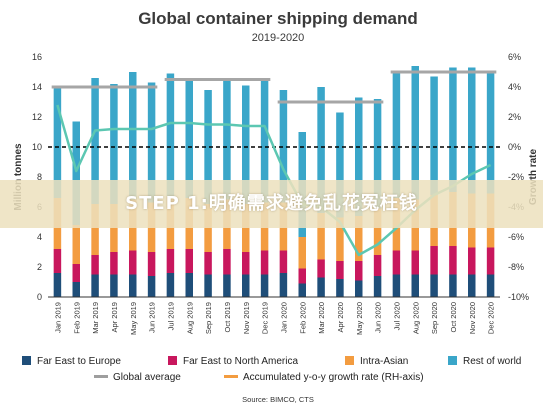  I want to click on left-tick-label: 2, so click(39, 267).